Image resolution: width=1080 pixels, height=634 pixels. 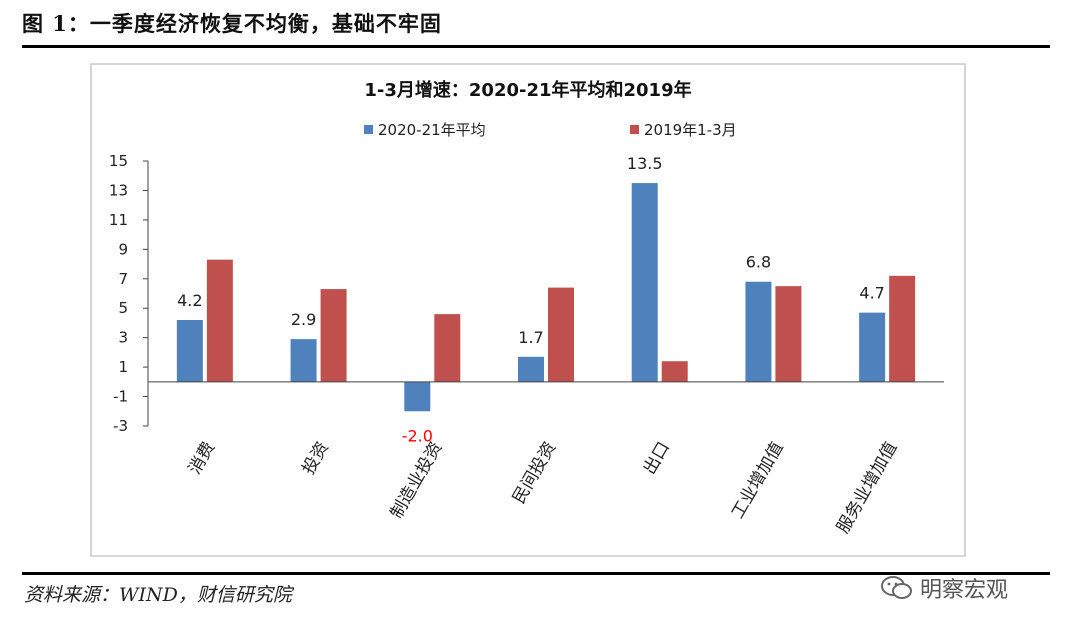 What do you see at coordinates (120, 397) in the screenshot?
I see `y-tick-label: -1` at bounding box center [120, 397].